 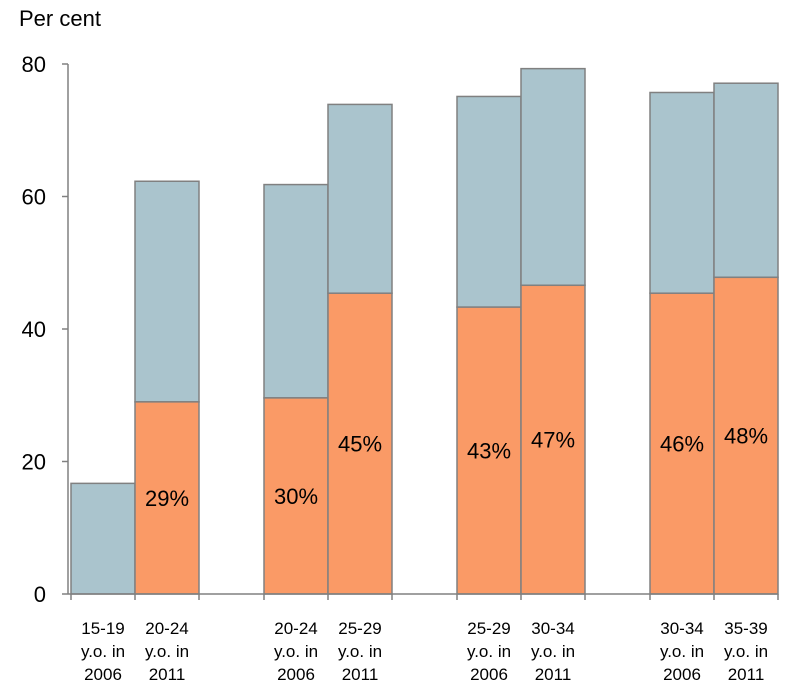 I want to click on bar-data-label: 29%, so click(x=167, y=498).